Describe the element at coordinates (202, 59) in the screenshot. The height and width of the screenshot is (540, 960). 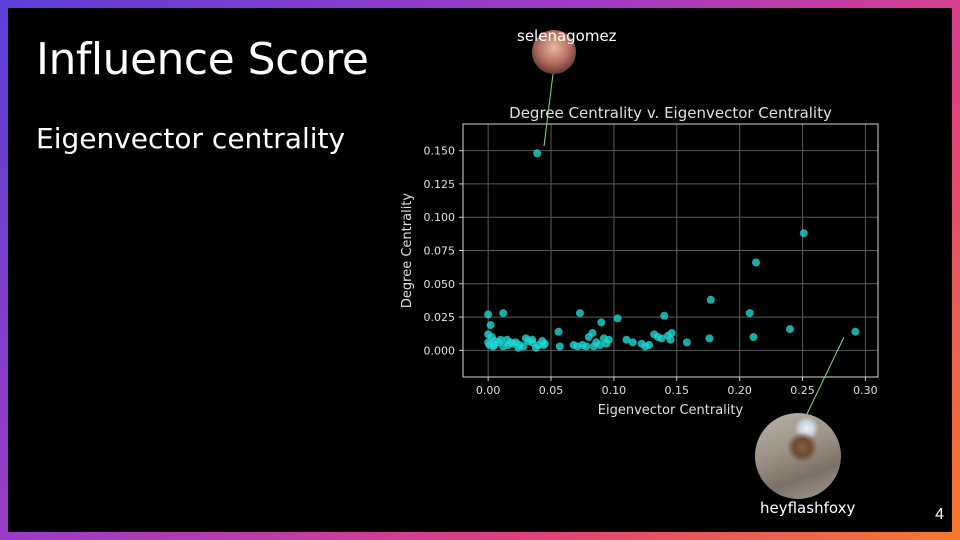
I see `slide-title: Influence Score` at that location.